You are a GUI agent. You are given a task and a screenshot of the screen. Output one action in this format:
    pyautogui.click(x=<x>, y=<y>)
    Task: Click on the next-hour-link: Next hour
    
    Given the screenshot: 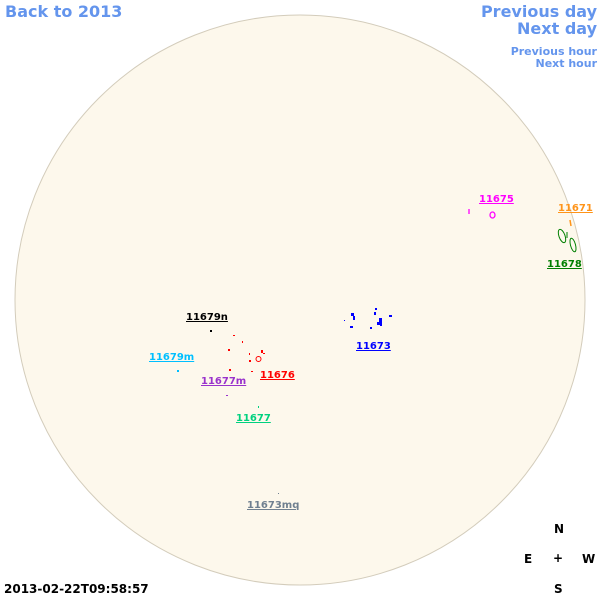 What is the action you would take?
    pyautogui.click(x=566, y=63)
    